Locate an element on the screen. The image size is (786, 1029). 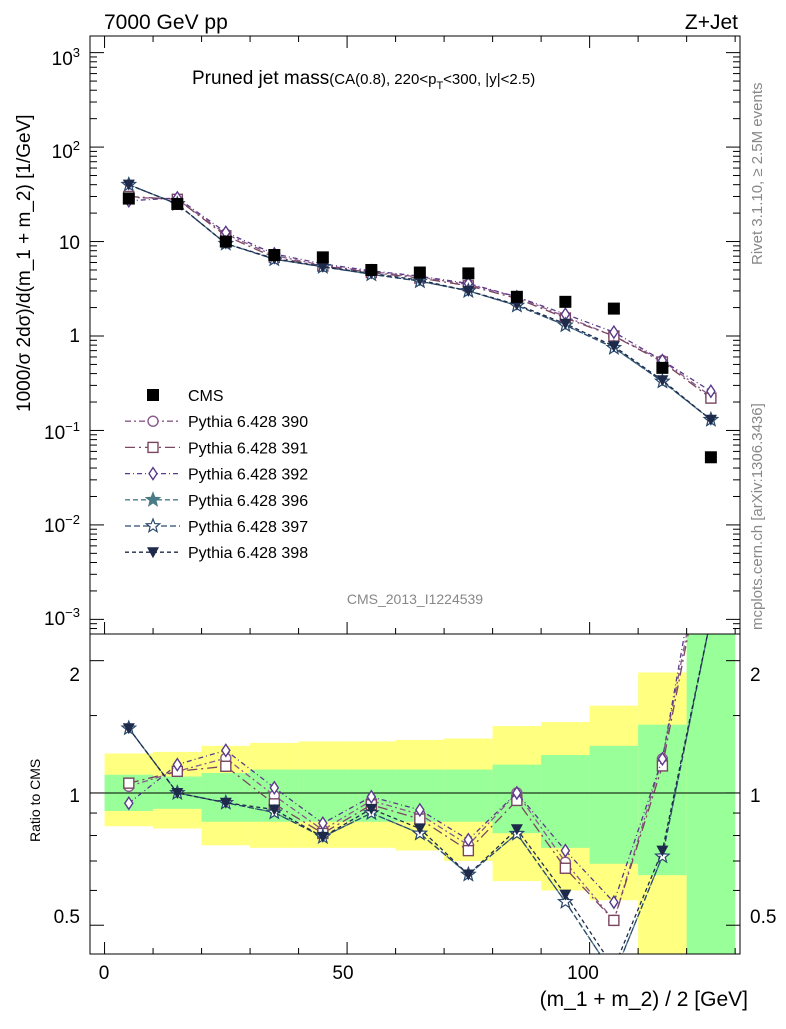
series-1-ratio-point is located at coordinates (711, 509).